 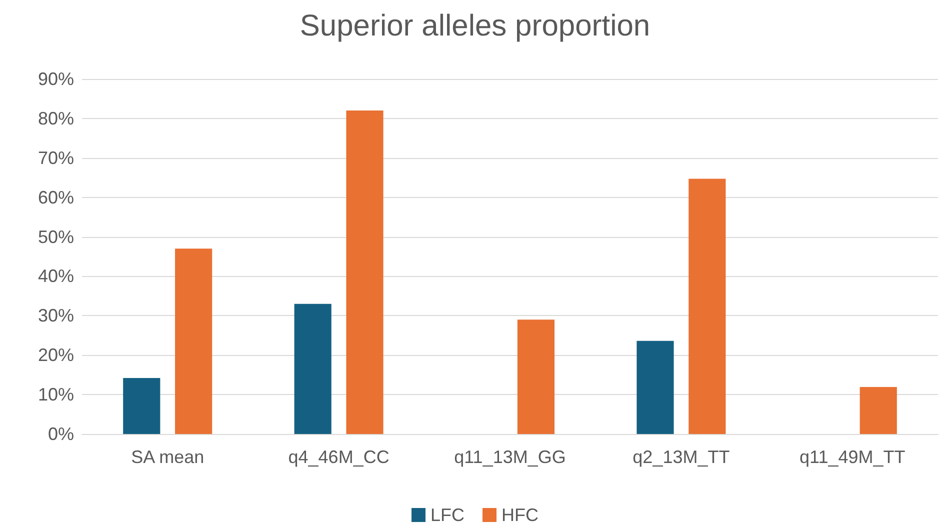 What do you see at coordinates (56, 236) in the screenshot?
I see `y-tick-label: 50%` at bounding box center [56, 236].